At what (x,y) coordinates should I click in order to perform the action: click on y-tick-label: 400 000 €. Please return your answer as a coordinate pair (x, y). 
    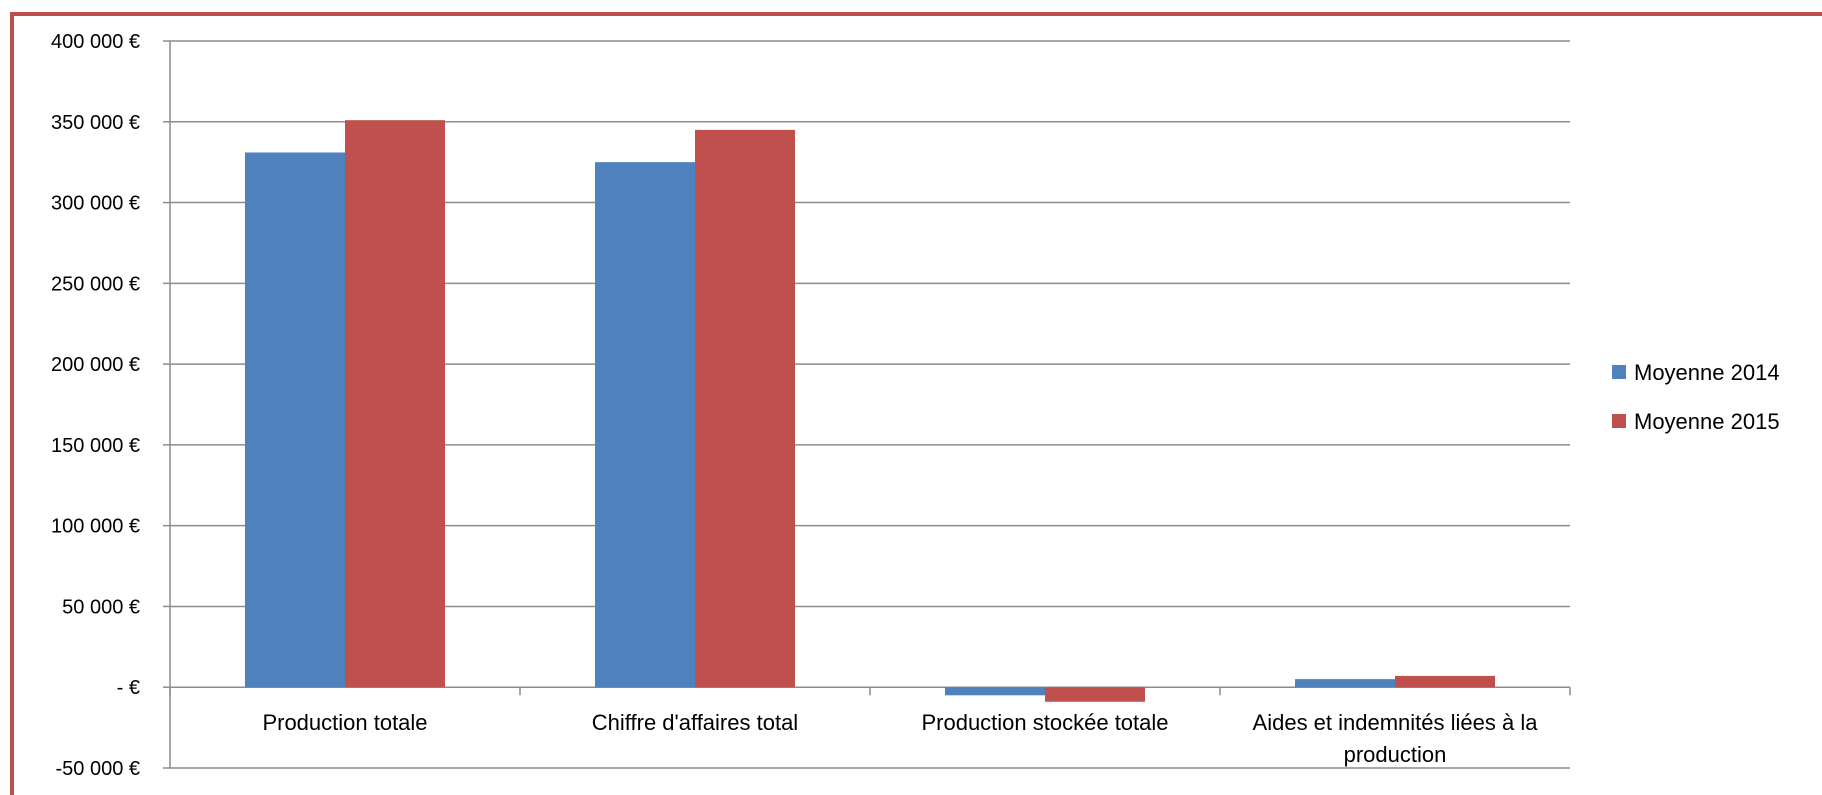
    Looking at the image, I should click on (95, 42).